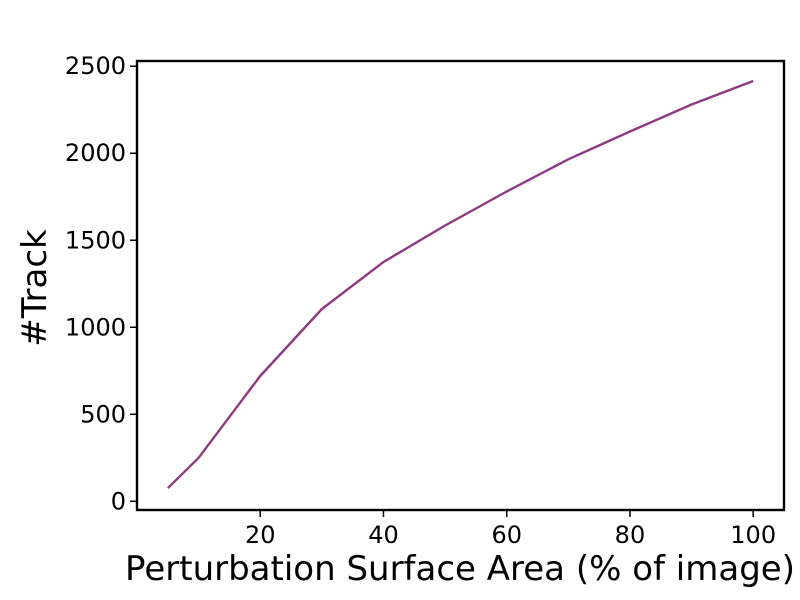  I want to click on x-tick-label: 20, so click(260, 535).